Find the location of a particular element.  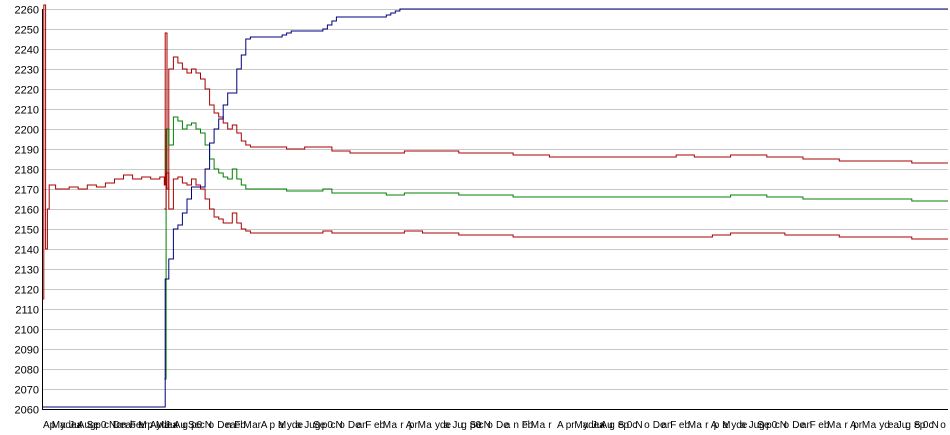

y-tick-label: 2190 is located at coordinates (27, 151).